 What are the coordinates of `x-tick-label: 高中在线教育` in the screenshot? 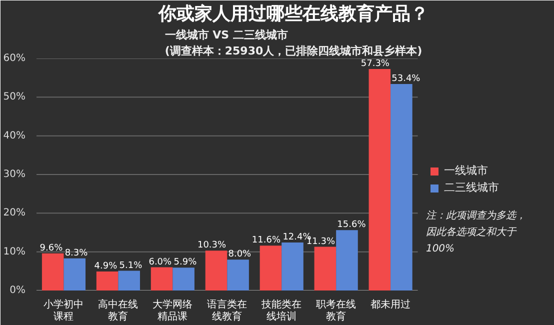 It's located at (118, 310).